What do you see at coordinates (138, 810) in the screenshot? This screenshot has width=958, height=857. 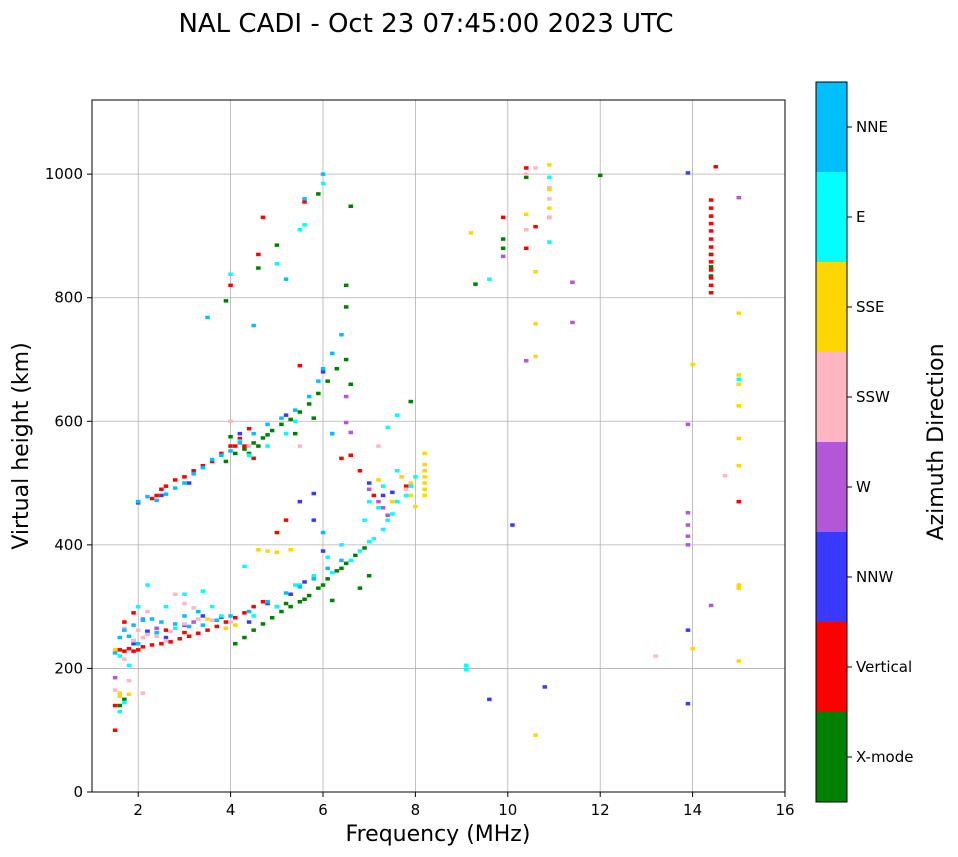 I see `x-tick-label: 2` at bounding box center [138, 810].